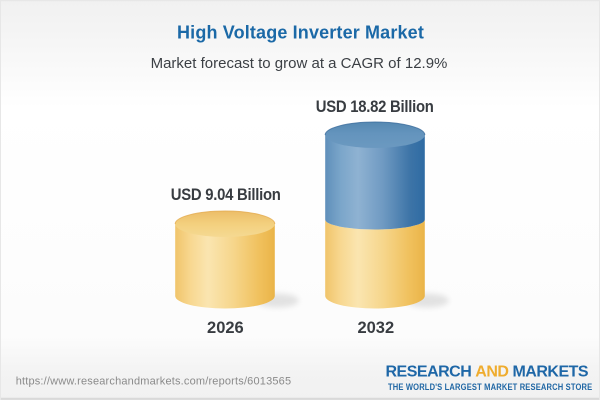 This screenshot has width=600, height=400. I want to click on svg-text: High Voltage Inverter Market, so click(300, 33).